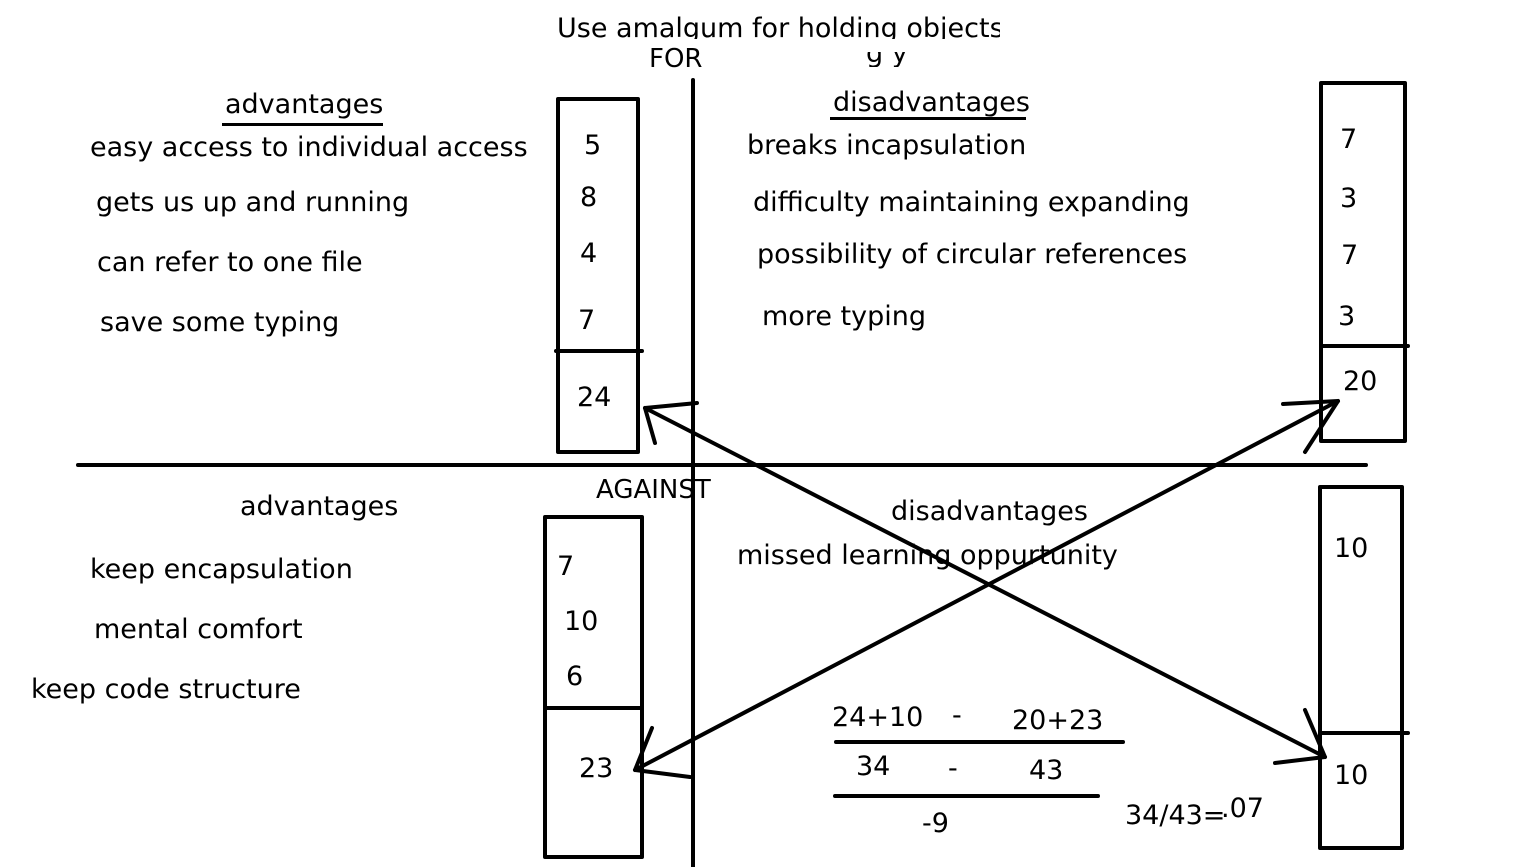  What do you see at coordinates (166, 689) in the screenshot?
I see `against-advantage-item: keep code structure` at bounding box center [166, 689].